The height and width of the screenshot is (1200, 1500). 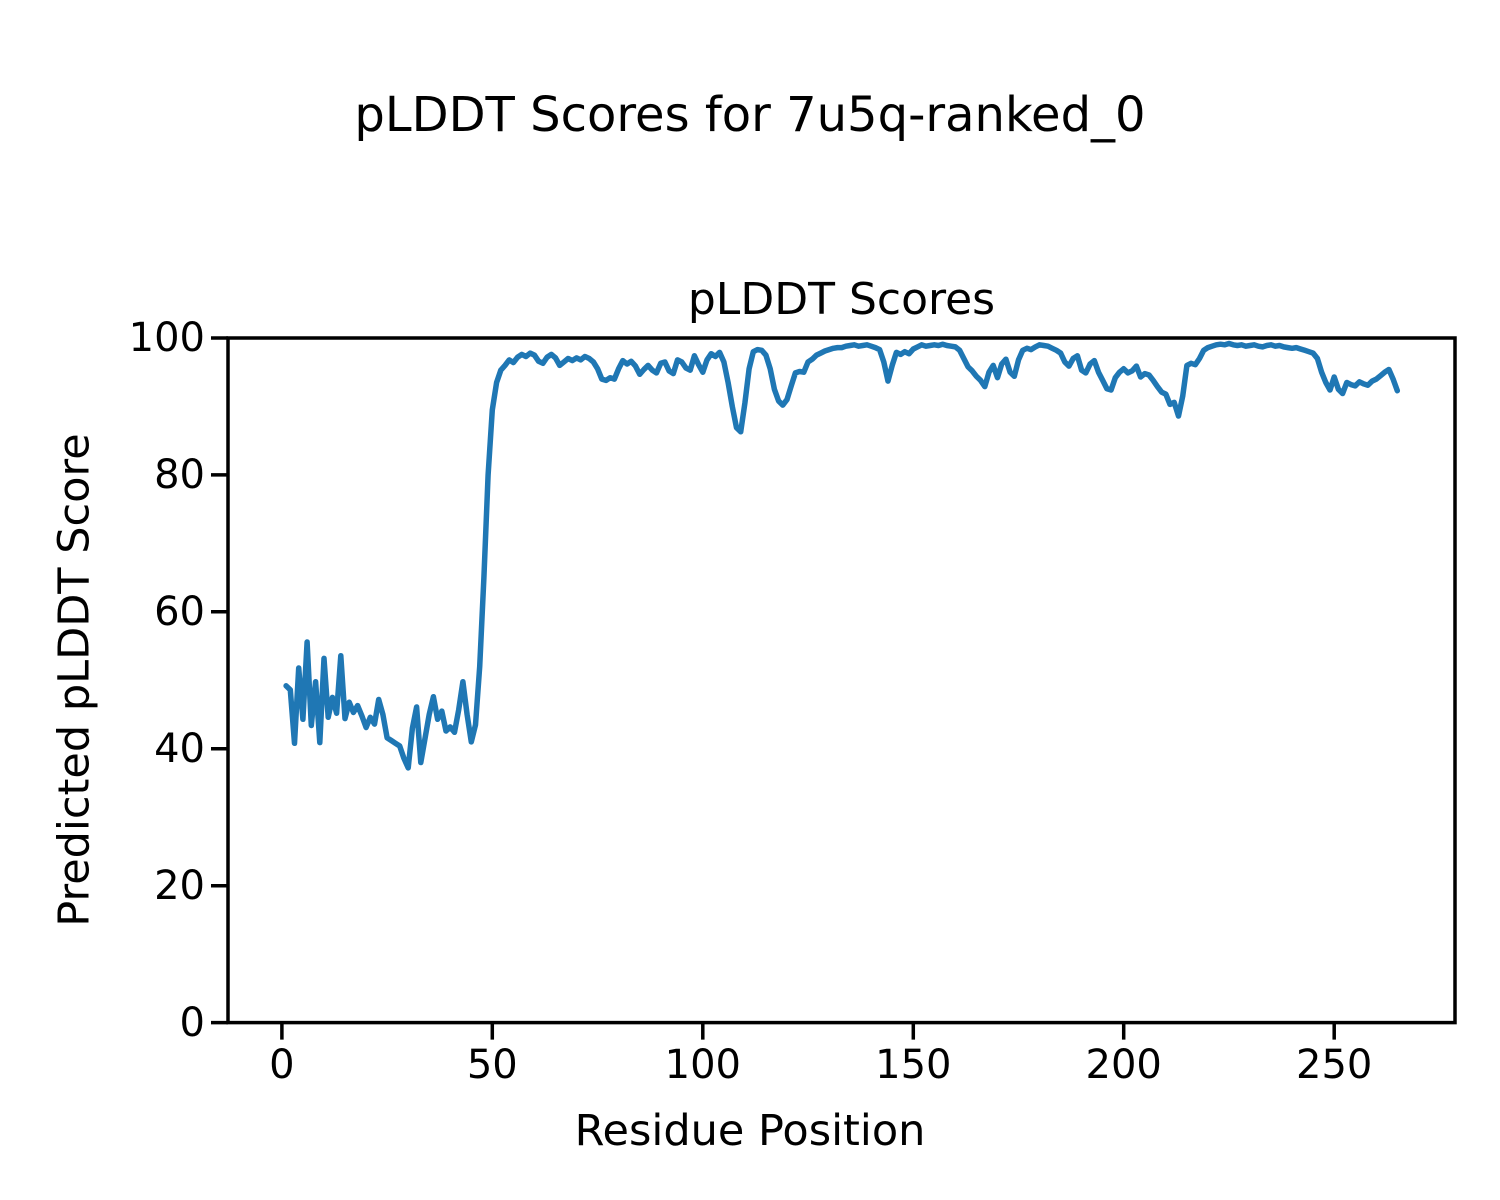 I want to click on x-axis-label: Residue Position, so click(x=750, y=1131).